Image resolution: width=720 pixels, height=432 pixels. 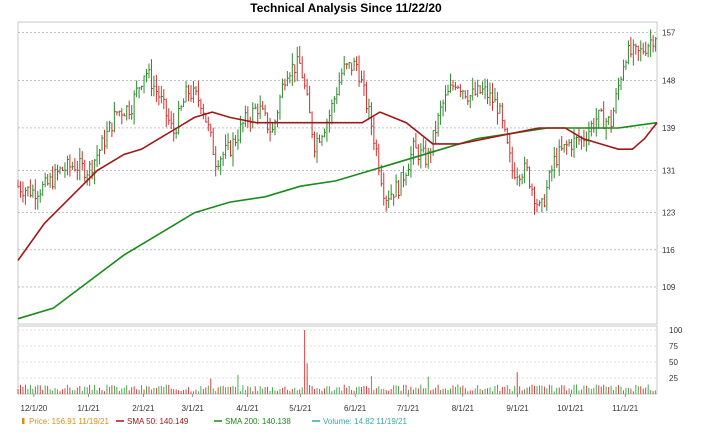 What do you see at coordinates (258, 421) in the screenshot?
I see `legend-label: SMA 200: 140.138` at bounding box center [258, 421].